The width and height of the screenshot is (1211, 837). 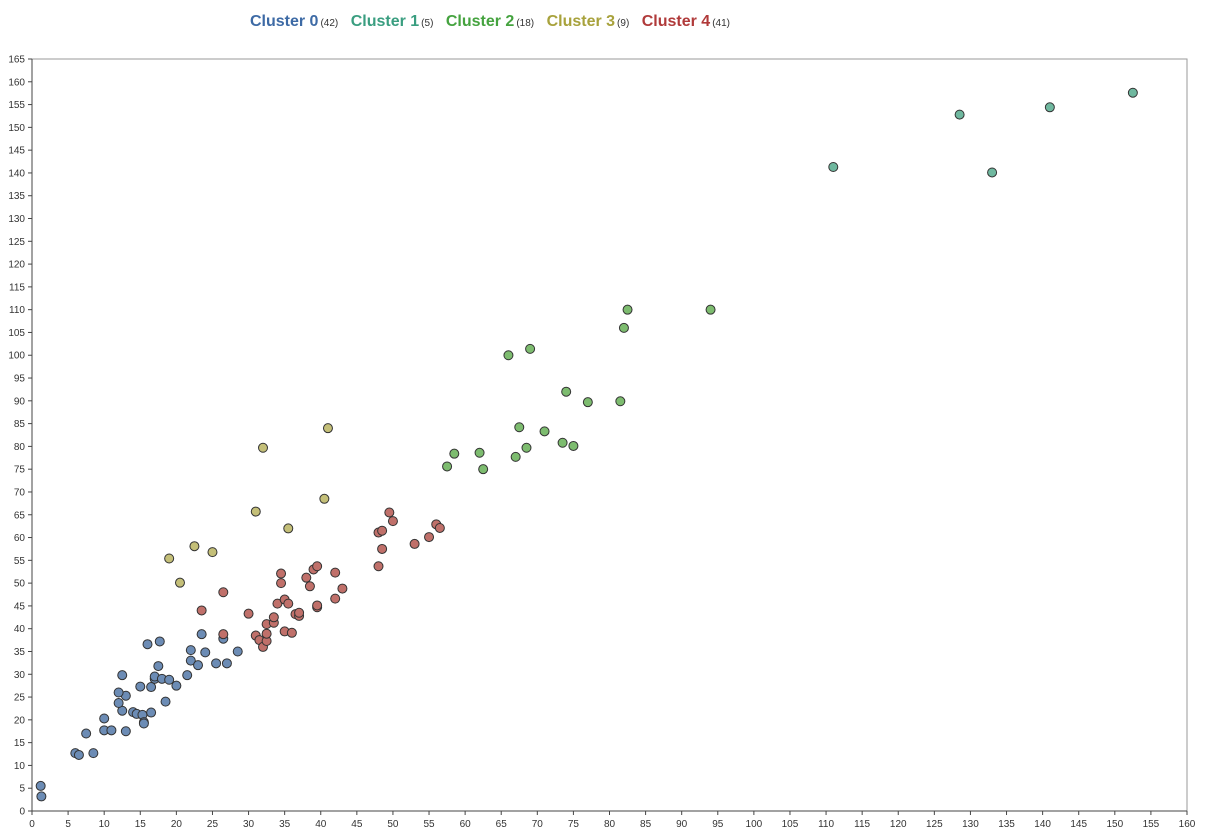 I want to click on x-tick-label: 45, so click(x=357, y=824).